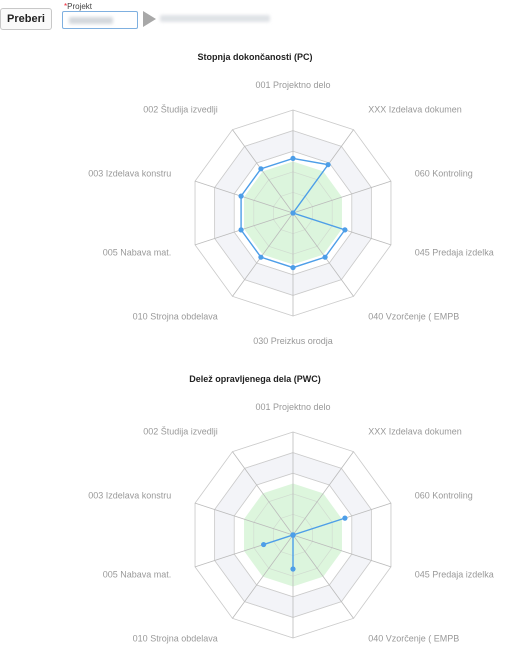 This screenshot has height=650, width=510. What do you see at coordinates (180, 431) in the screenshot?
I see `pwc-axis-label: 002 Študija izvedlji` at bounding box center [180, 431].